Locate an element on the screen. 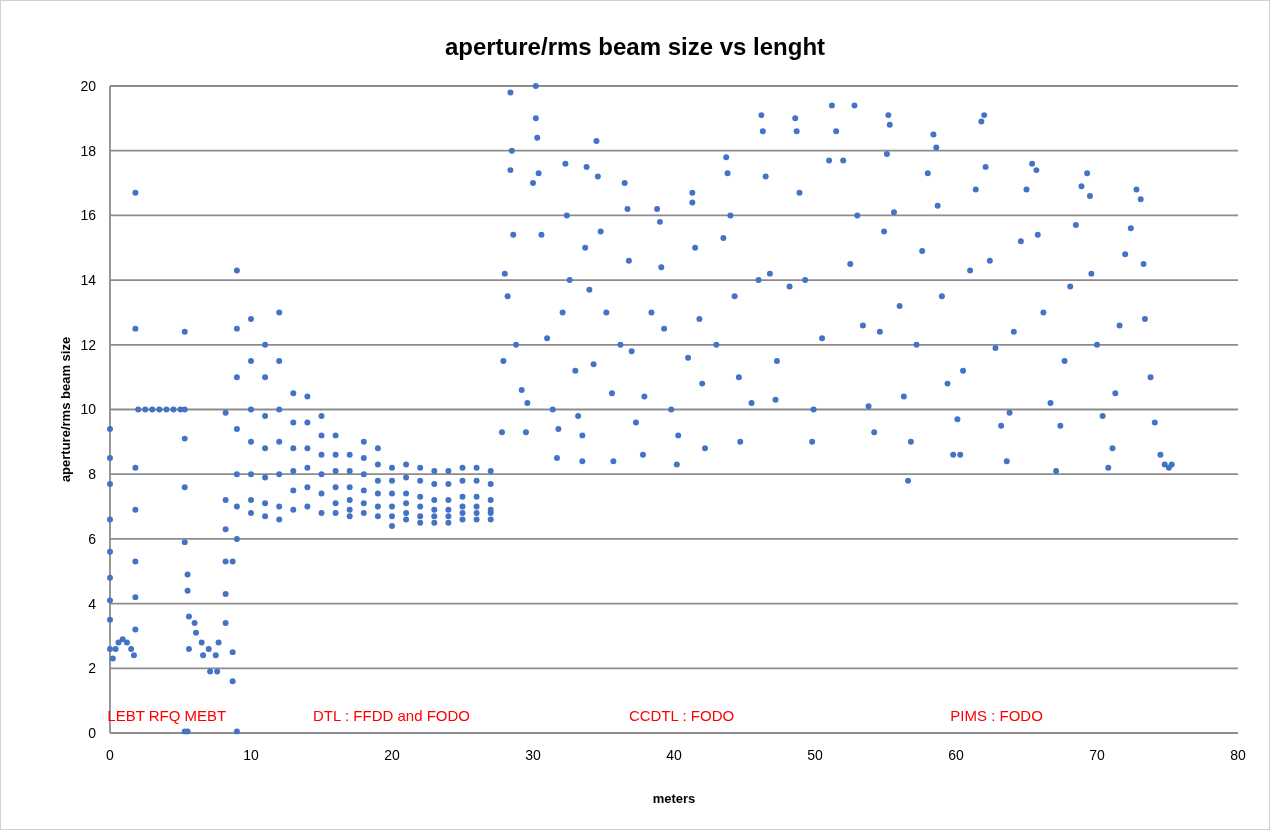  x-tick-label: 70 is located at coordinates (1097, 755).